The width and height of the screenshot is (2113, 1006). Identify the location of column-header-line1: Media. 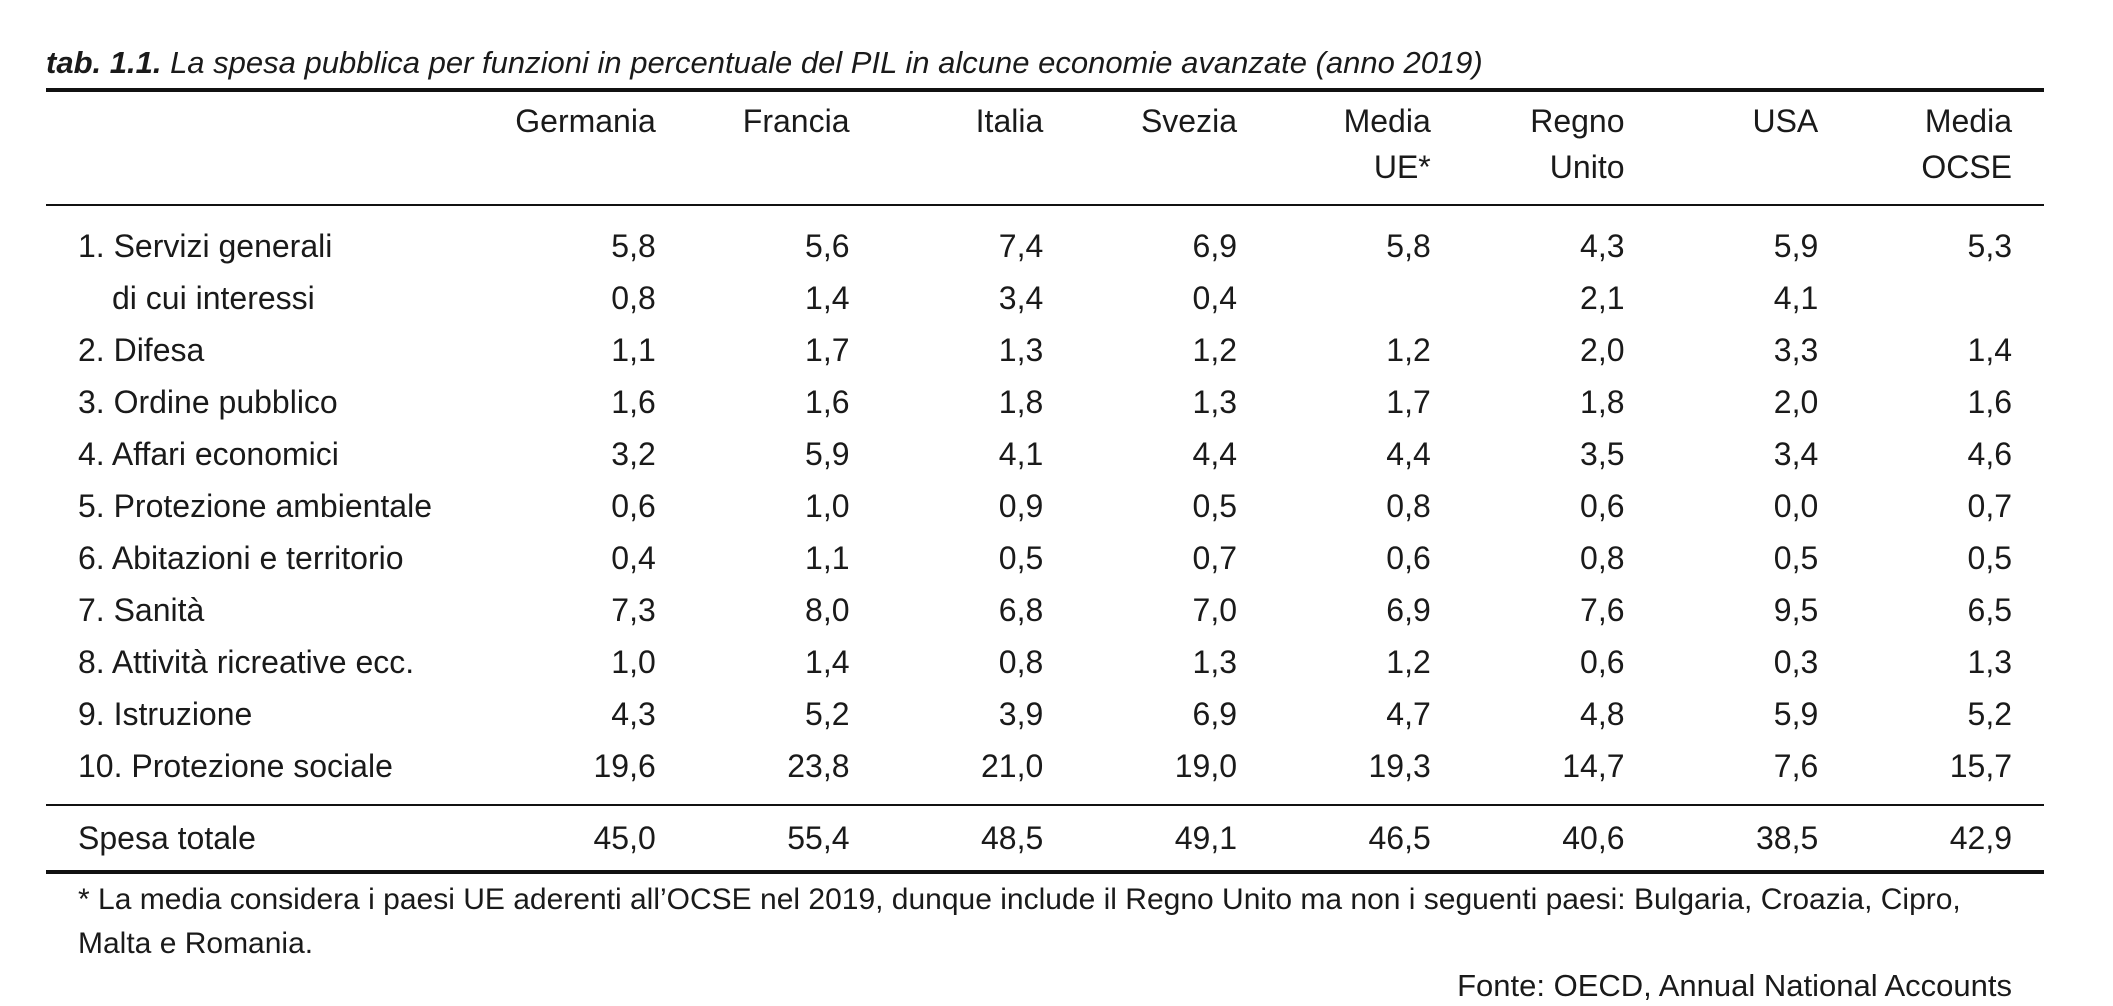
(1968, 121).